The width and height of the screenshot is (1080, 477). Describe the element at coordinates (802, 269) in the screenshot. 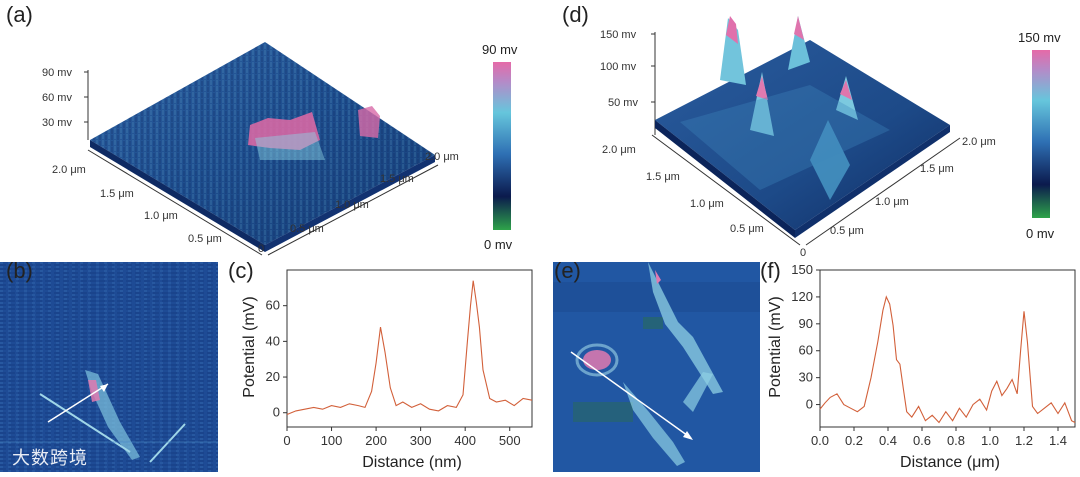

I see `y-tick-label: 150` at that location.